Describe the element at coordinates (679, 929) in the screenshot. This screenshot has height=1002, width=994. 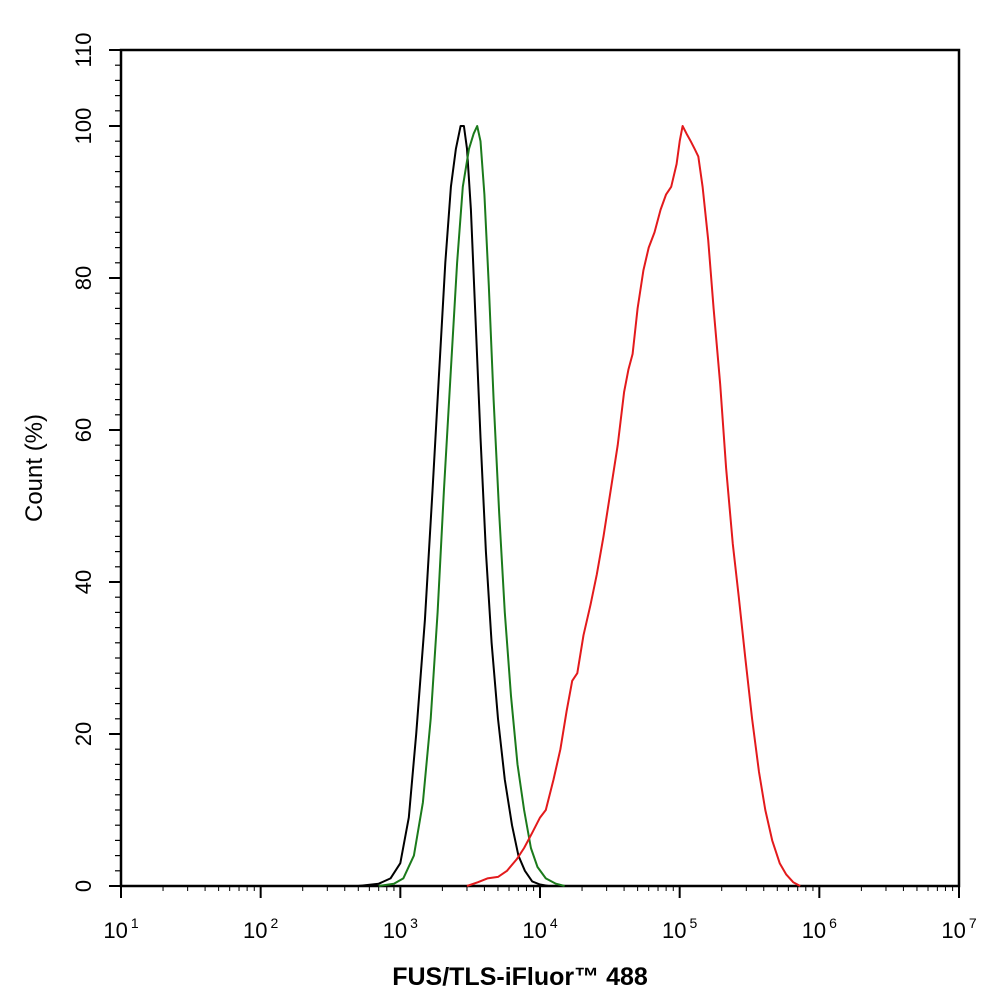
I see `x-tick-label: 10 5` at that location.